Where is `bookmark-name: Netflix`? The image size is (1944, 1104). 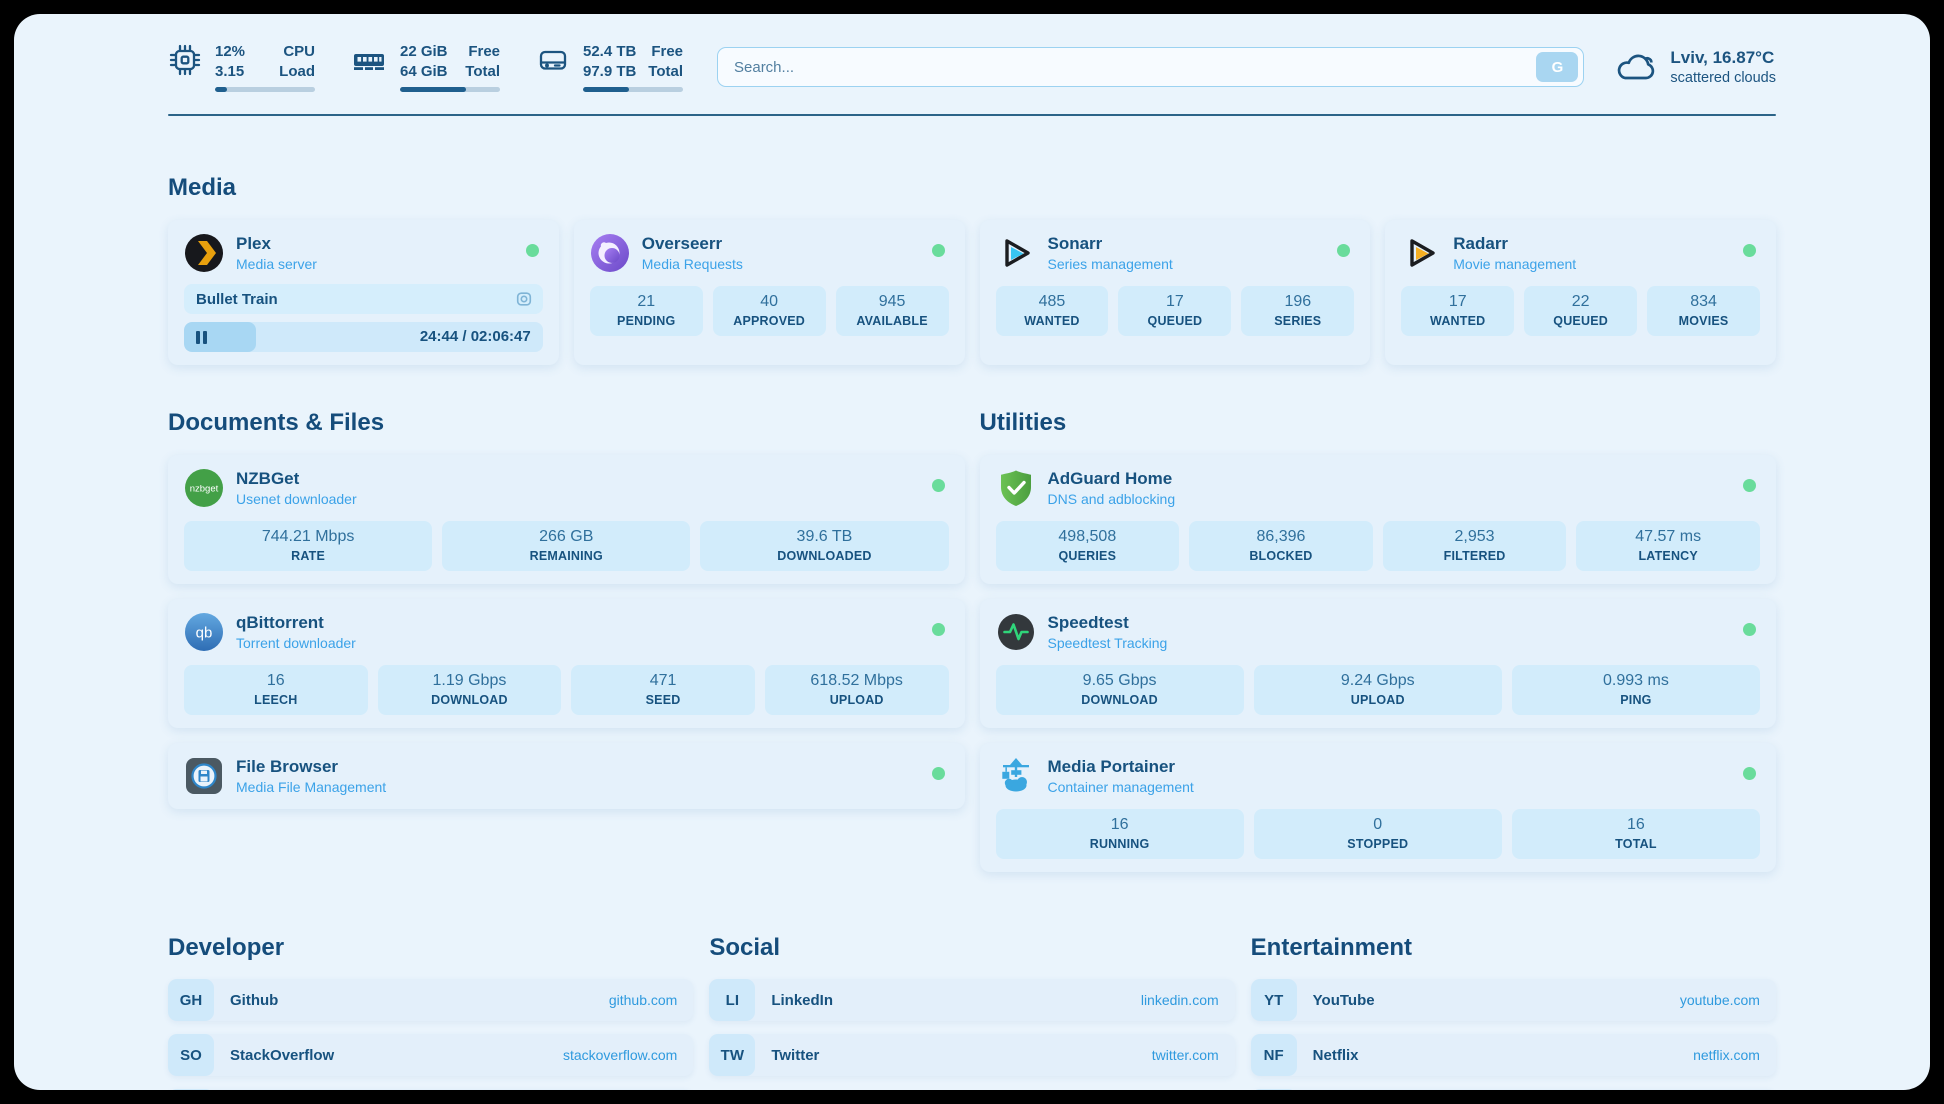 bookmark-name: Netflix is located at coordinates (1335, 1055).